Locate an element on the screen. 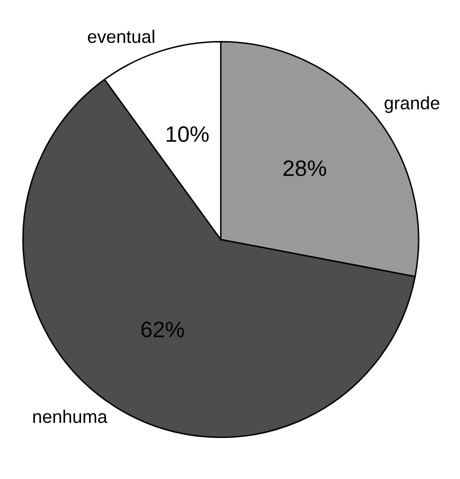 The height and width of the screenshot is (479, 460). data-label: 28% is located at coordinates (305, 168).